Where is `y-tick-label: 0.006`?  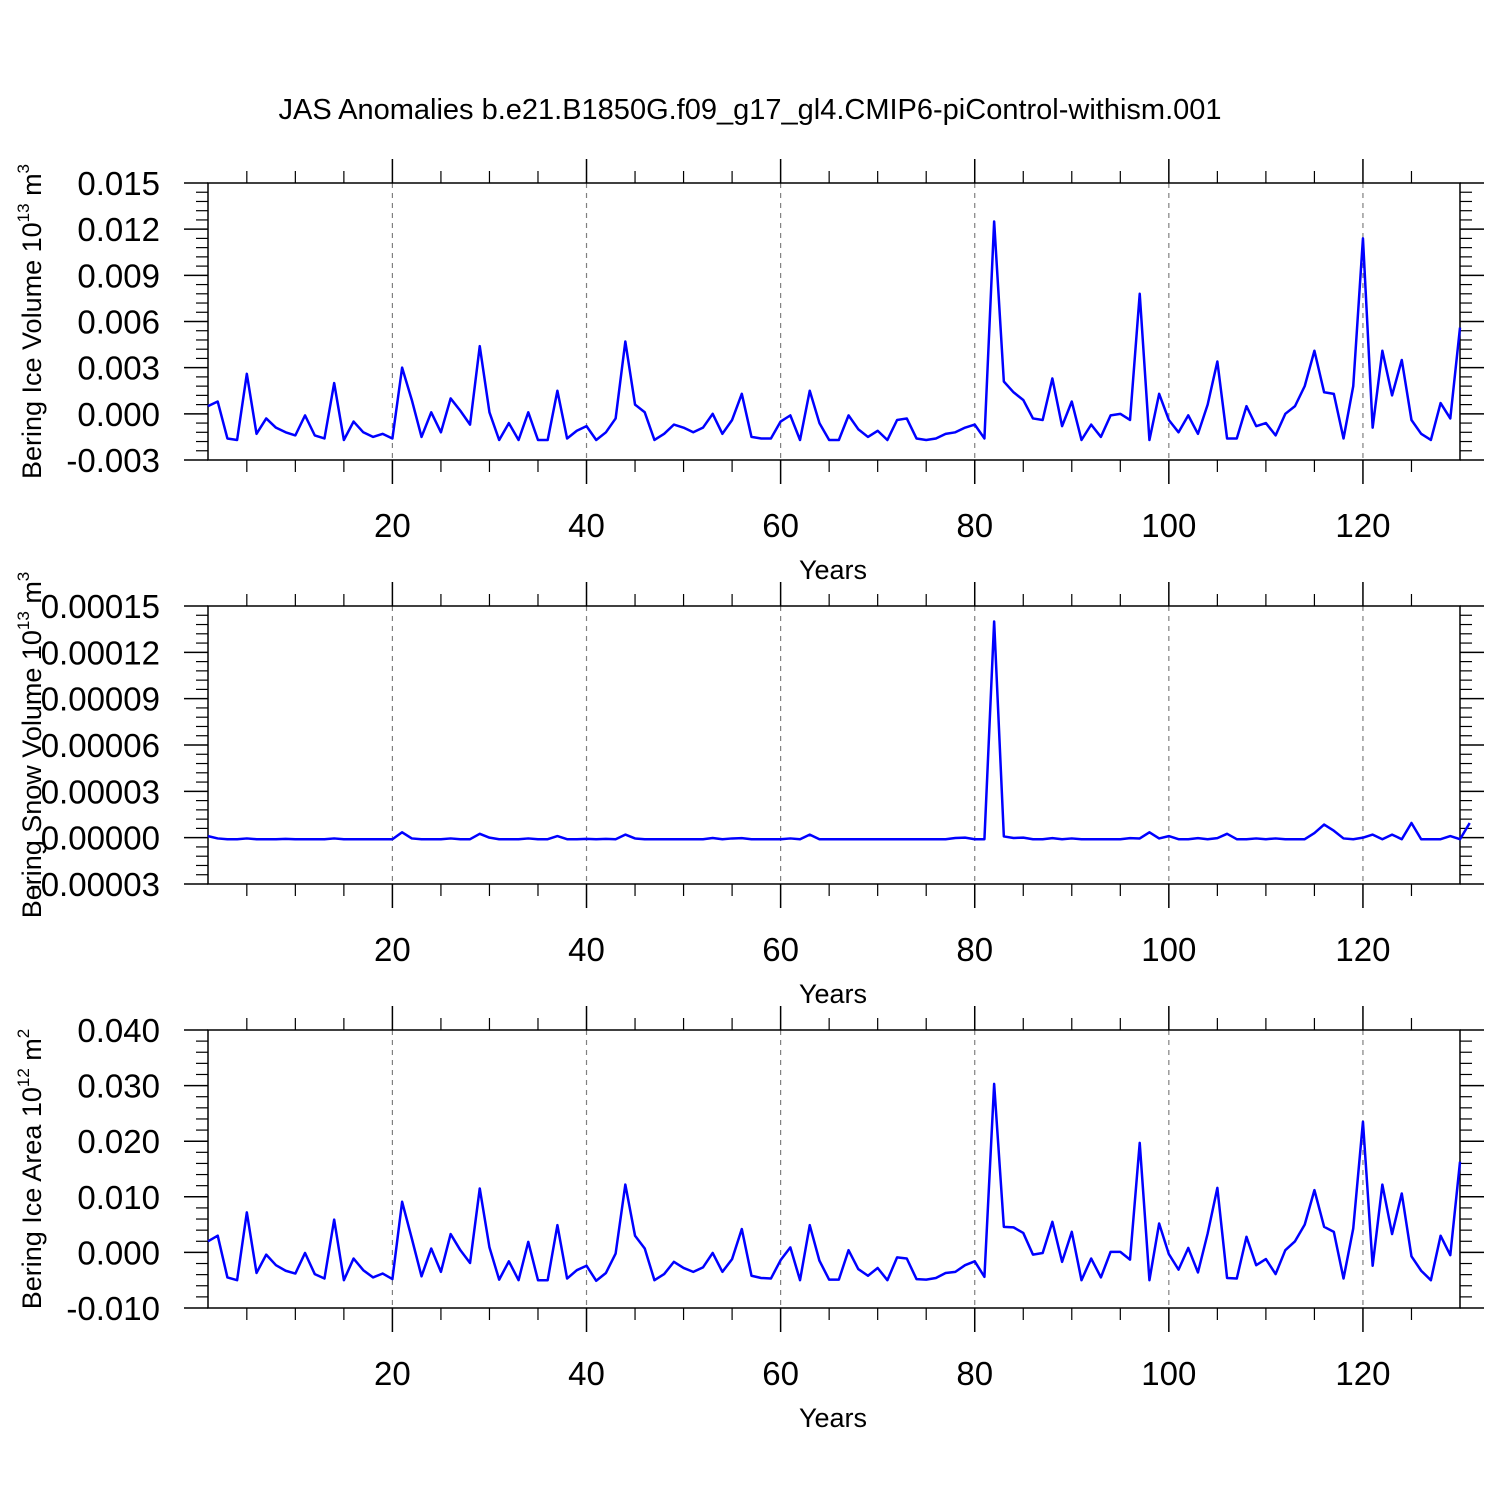 y-tick-label: 0.006 is located at coordinates (118, 322).